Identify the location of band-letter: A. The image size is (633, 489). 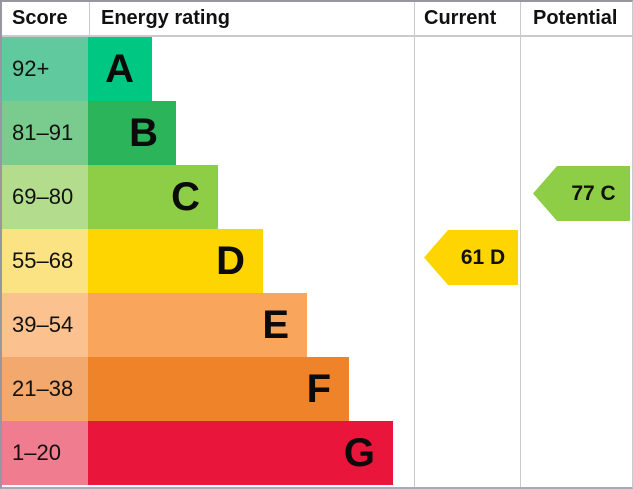
(119, 69).